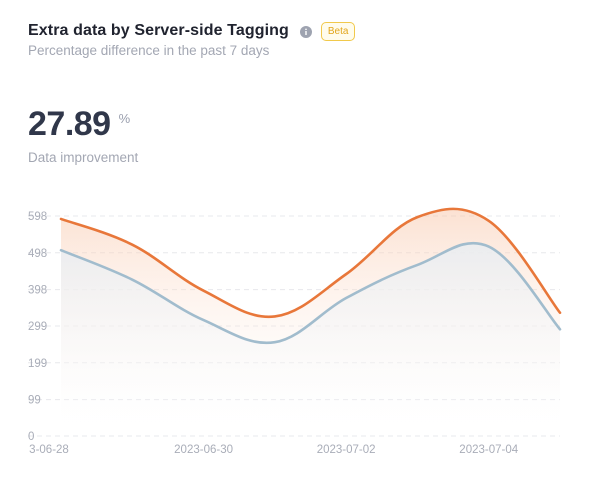 The height and width of the screenshot is (490, 602). I want to click on card-header: Extra data by Server-side Tagging Beta, so click(192, 31).